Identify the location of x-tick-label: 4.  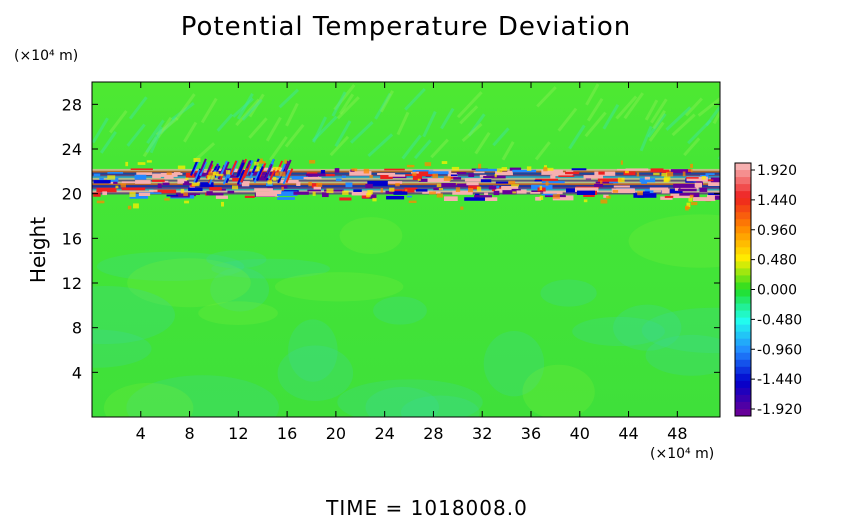
(141, 433).